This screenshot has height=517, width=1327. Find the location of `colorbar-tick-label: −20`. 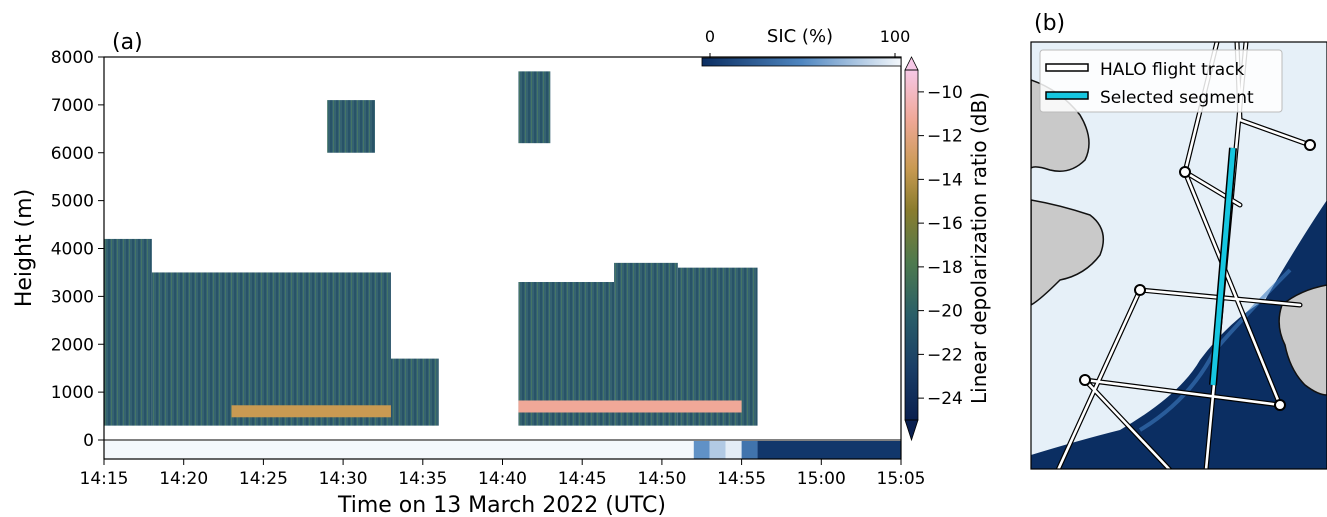

colorbar-tick-label: −20 is located at coordinates (945, 312).